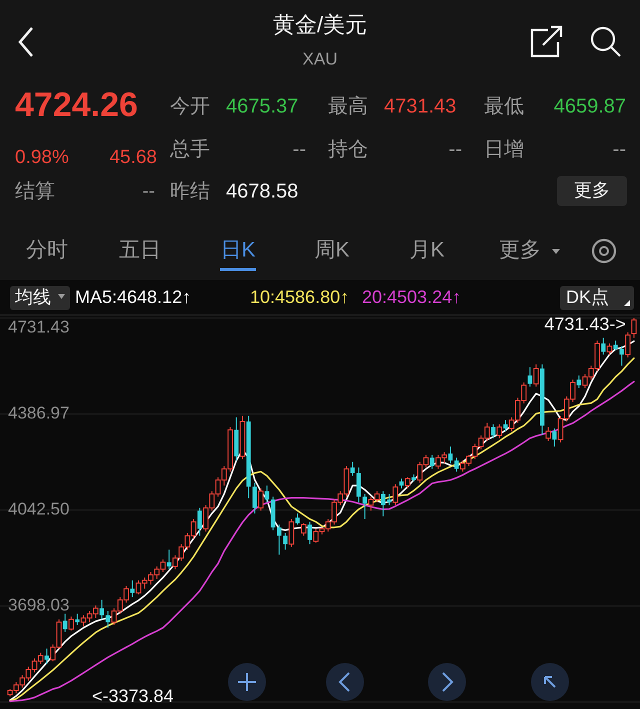 The width and height of the screenshot is (640, 709). I want to click on text: 4731.43, so click(420, 106).